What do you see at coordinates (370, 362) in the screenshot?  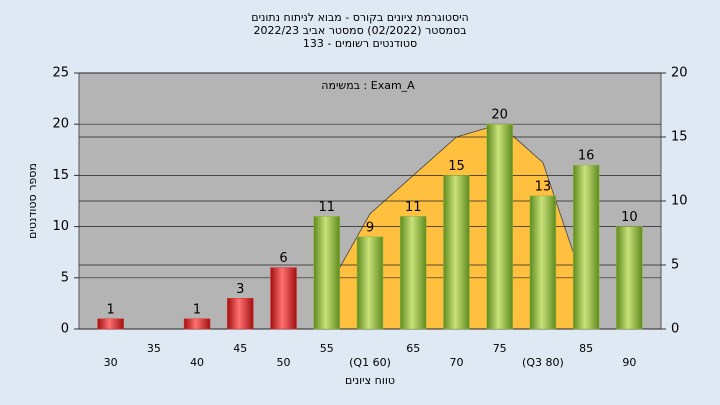 I see `x-tick-label: (Q1 60)` at bounding box center [370, 362].